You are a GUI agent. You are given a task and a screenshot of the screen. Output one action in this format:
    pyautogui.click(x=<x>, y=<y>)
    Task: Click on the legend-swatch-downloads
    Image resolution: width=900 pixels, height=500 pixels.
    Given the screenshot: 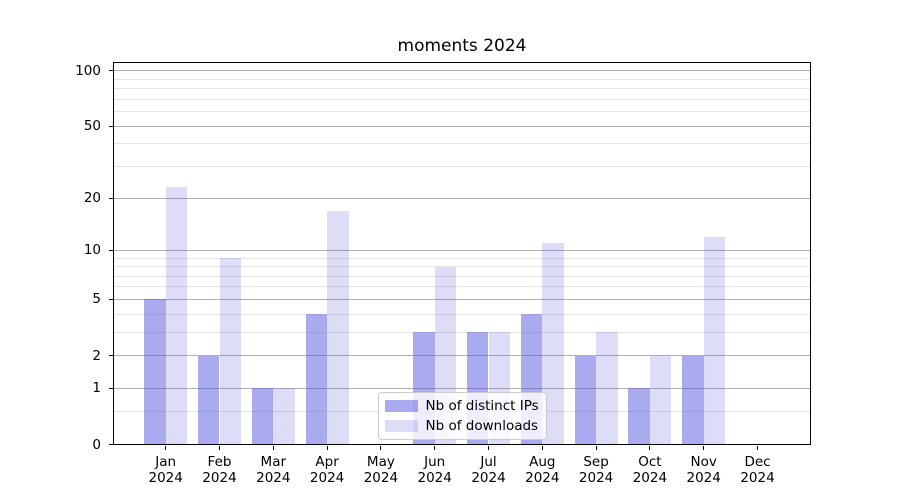 What is the action you would take?
    pyautogui.click(x=401, y=425)
    